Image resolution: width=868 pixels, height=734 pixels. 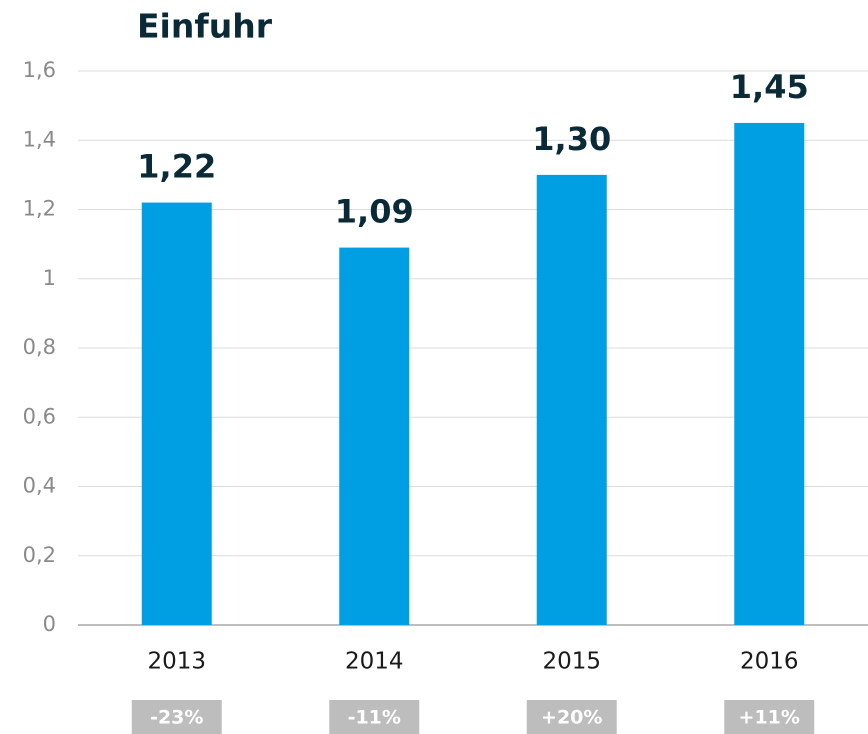 I want to click on y-tick-label: 0,2, so click(x=39, y=555).